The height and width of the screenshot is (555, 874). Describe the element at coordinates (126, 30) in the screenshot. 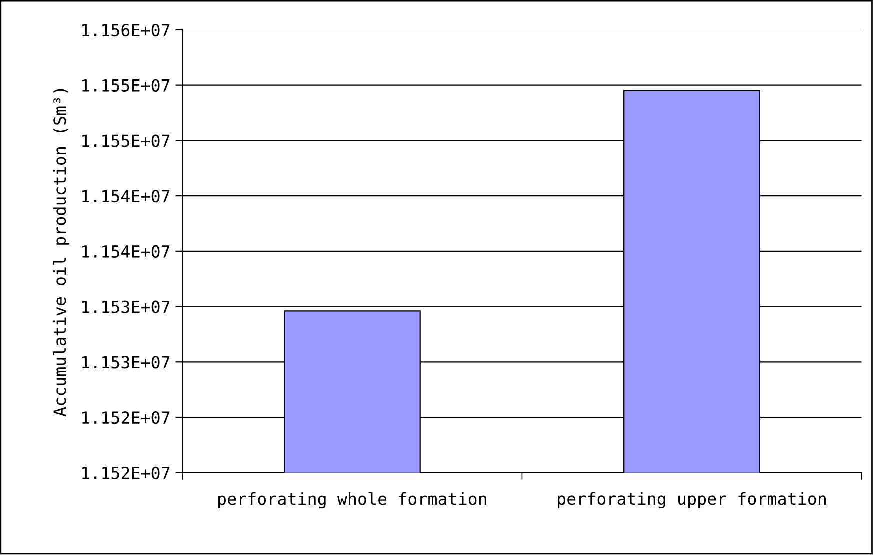

I see `y-tick-label: 1.156E+07` at that location.